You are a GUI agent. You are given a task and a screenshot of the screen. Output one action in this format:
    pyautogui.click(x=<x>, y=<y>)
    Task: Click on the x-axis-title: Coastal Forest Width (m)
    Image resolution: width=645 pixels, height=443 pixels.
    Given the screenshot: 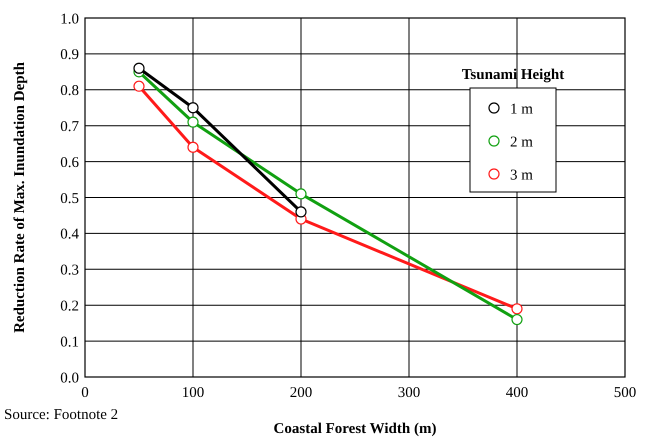 What is the action you would take?
    pyautogui.click(x=355, y=429)
    